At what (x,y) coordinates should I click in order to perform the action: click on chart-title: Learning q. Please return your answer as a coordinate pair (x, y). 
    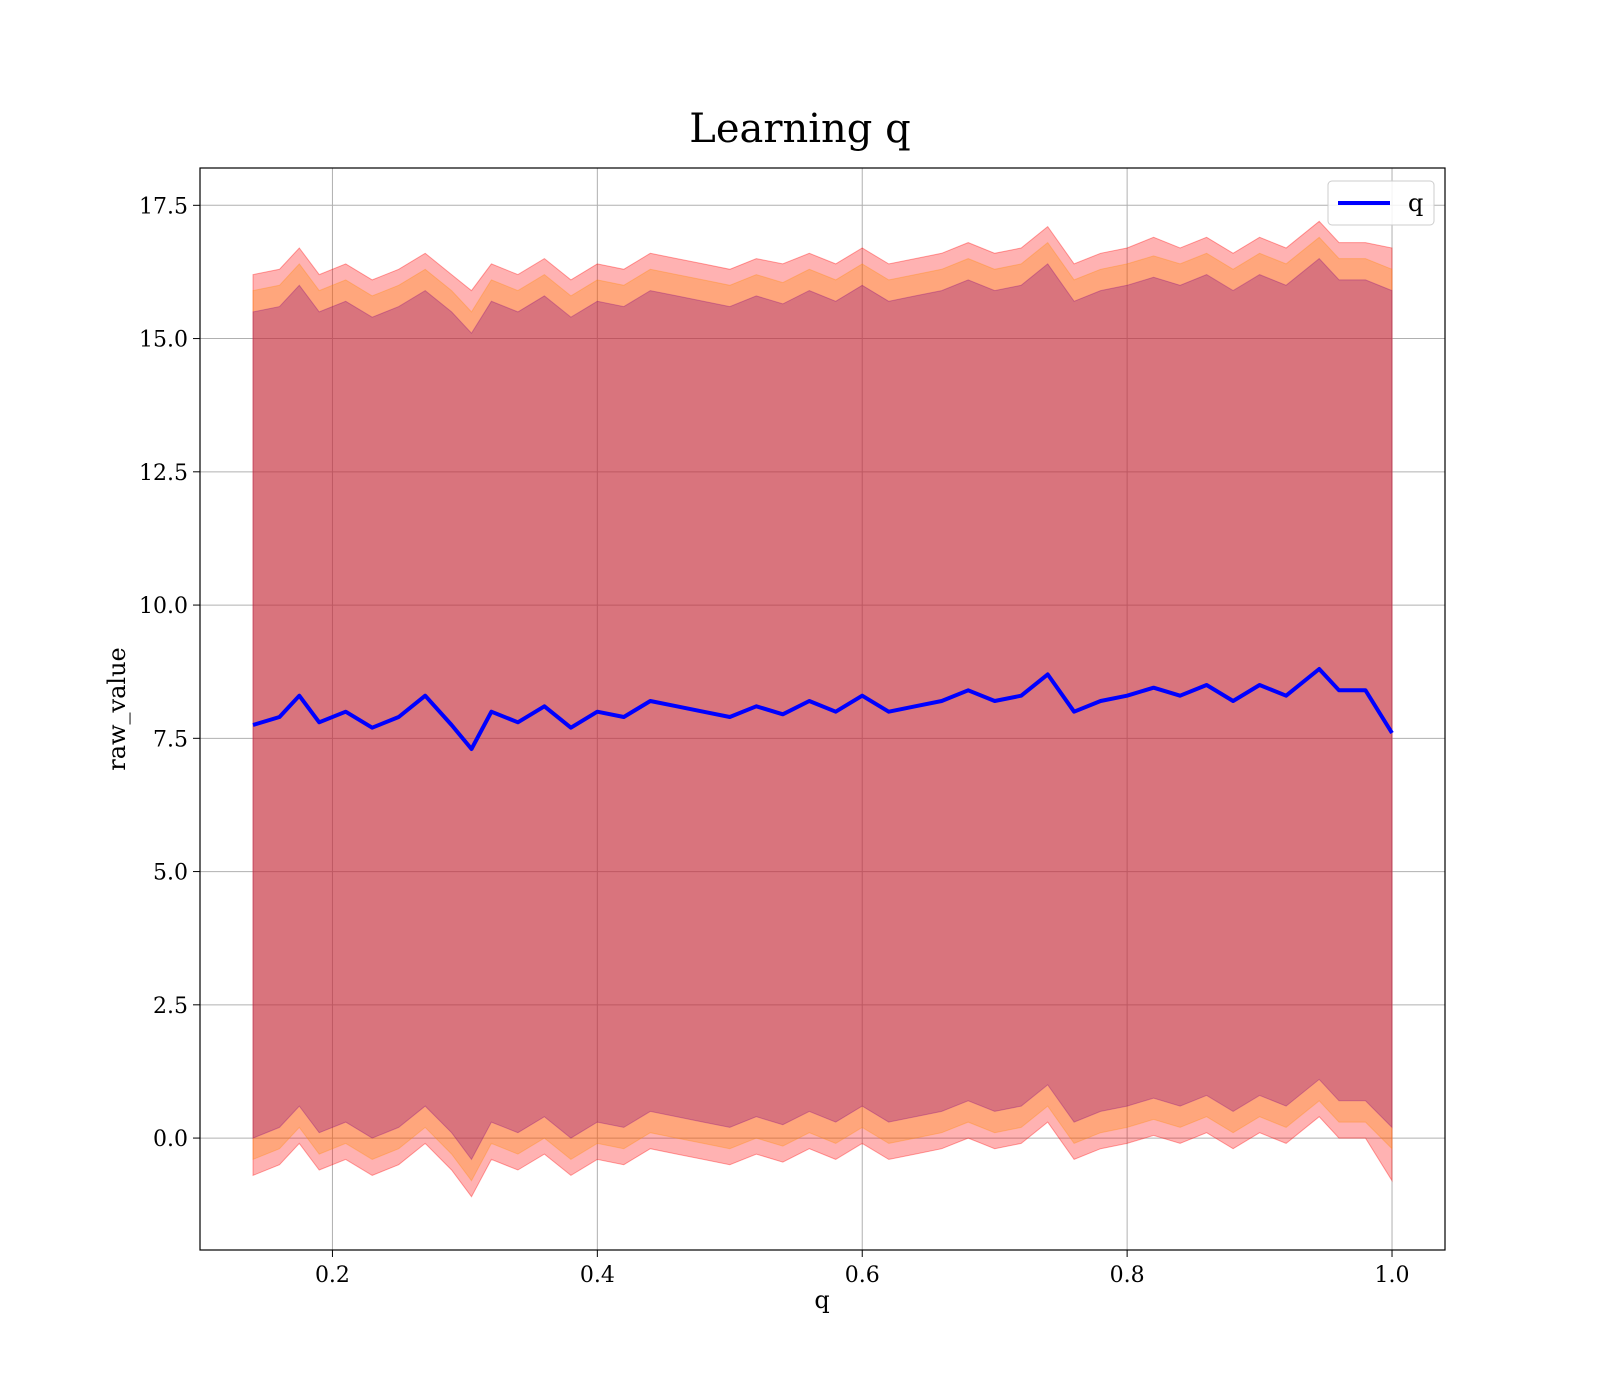
    Looking at the image, I should click on (799, 129).